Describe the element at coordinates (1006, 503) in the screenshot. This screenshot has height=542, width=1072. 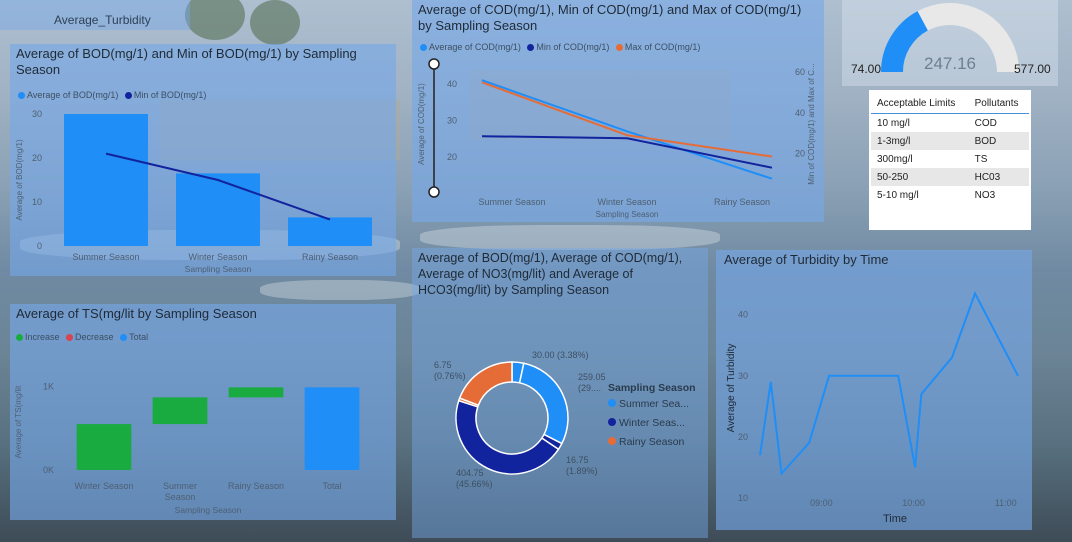
I see `turb-x-tick-11-00: 11:00` at that location.